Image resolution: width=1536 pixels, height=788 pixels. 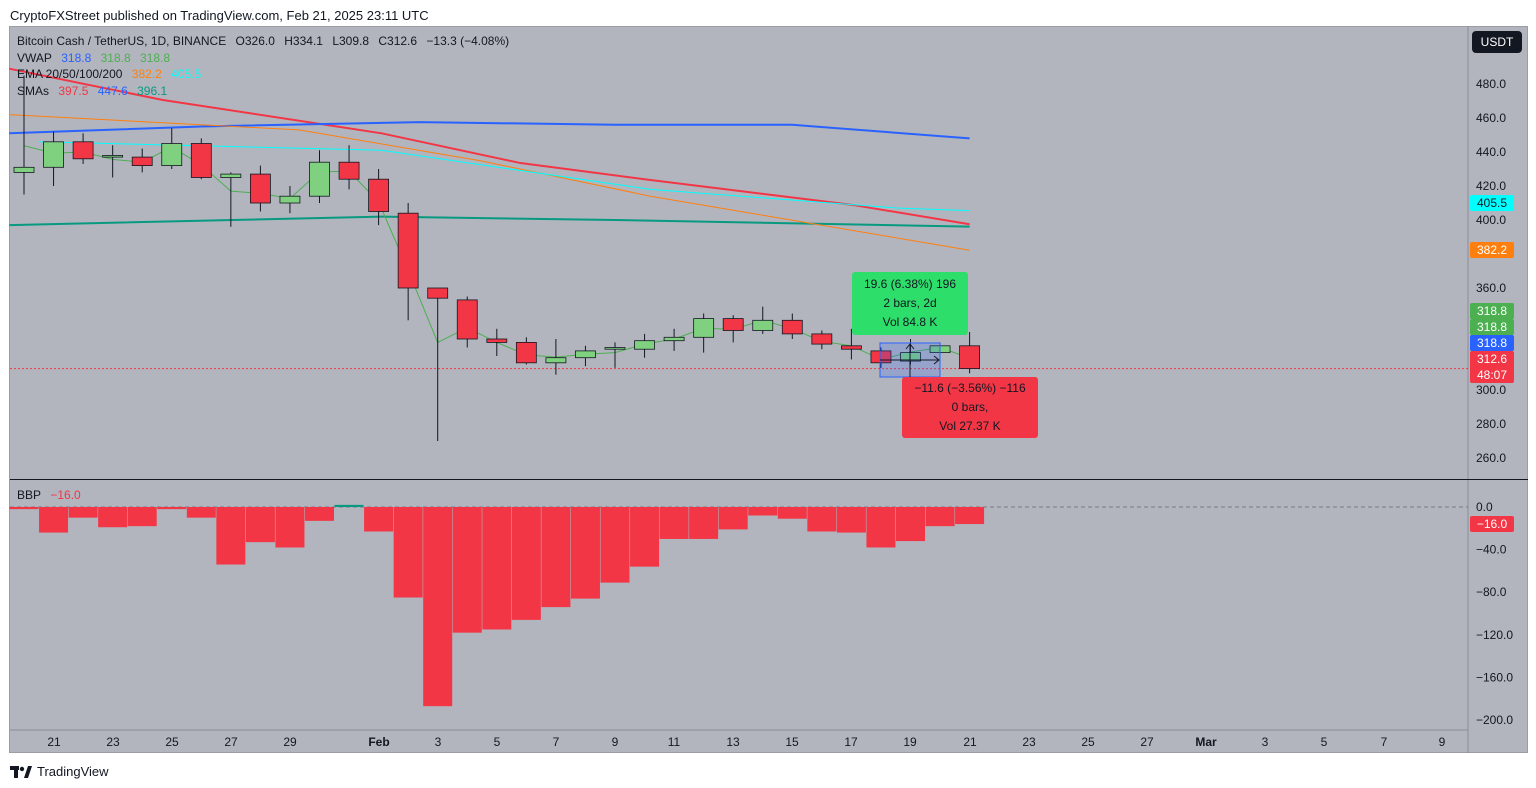 I want to click on ema-value: 405.5, so click(x=186, y=74).